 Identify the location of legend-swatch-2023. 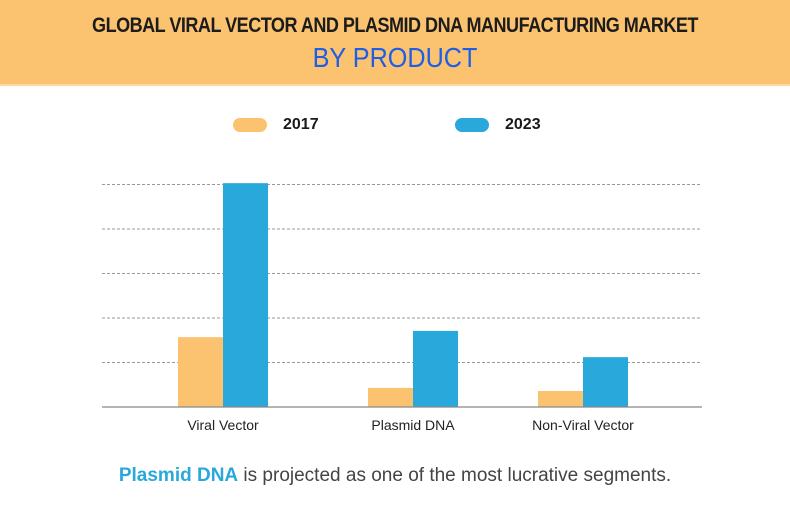
(472, 125).